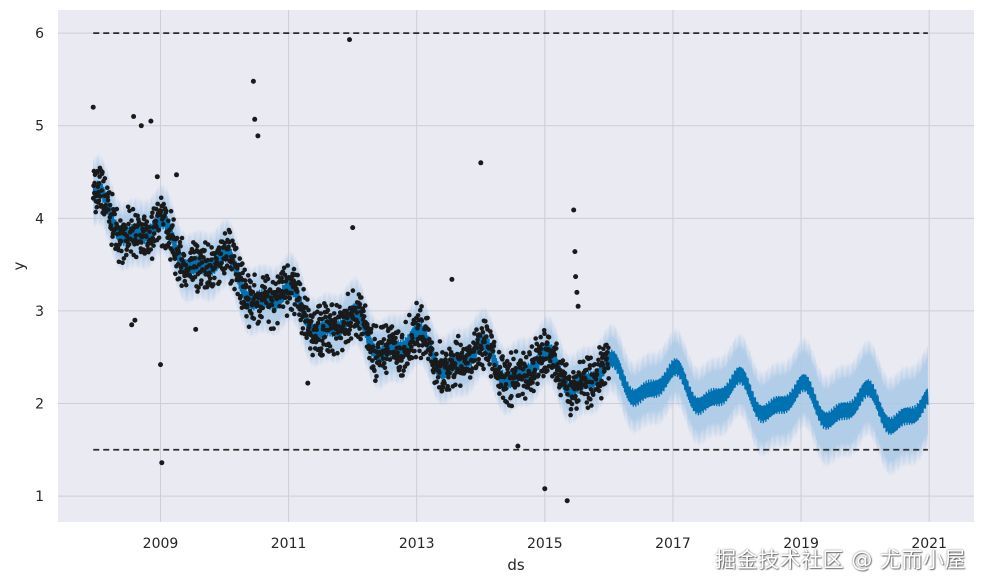 This screenshot has width=984, height=584. I want to click on x-tick-label: 2019, so click(801, 544).